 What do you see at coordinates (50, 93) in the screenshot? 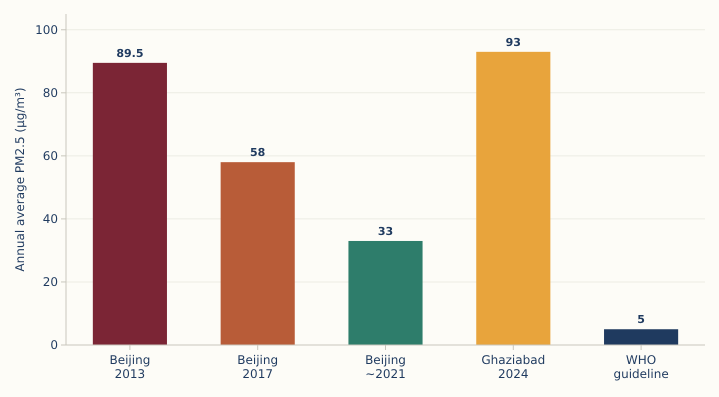
I see `y-tick-label: 80` at bounding box center [50, 93].